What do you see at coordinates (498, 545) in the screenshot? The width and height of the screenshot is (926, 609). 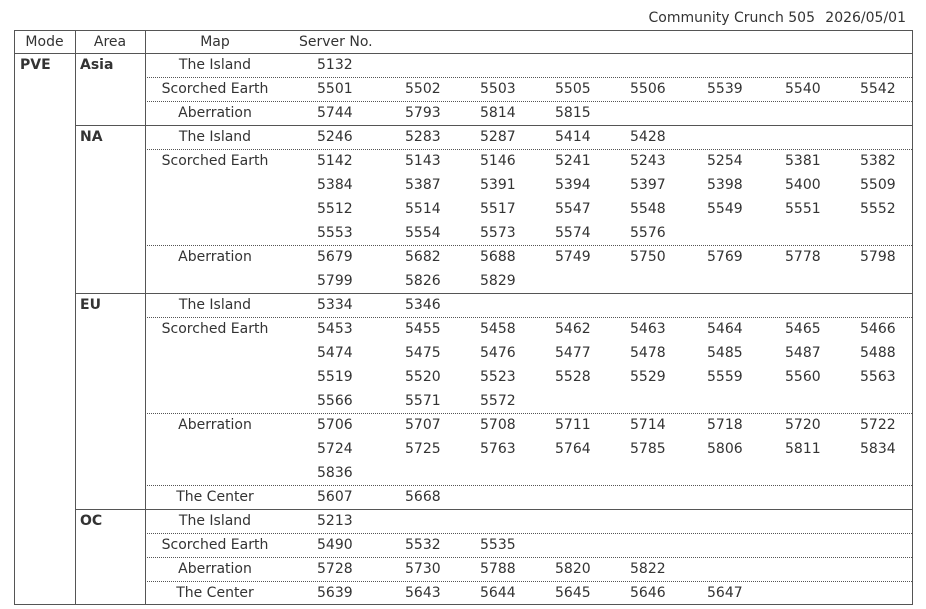 I see `server-number: 5535` at bounding box center [498, 545].